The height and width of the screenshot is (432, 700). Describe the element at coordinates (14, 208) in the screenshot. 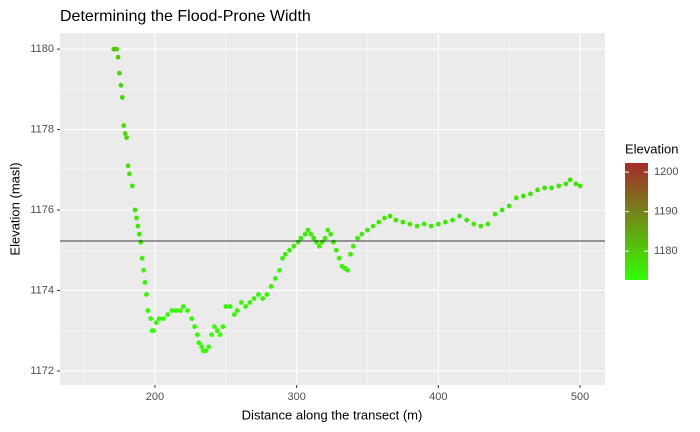

I see `y-axis-title: Elevation (masl)` at that location.